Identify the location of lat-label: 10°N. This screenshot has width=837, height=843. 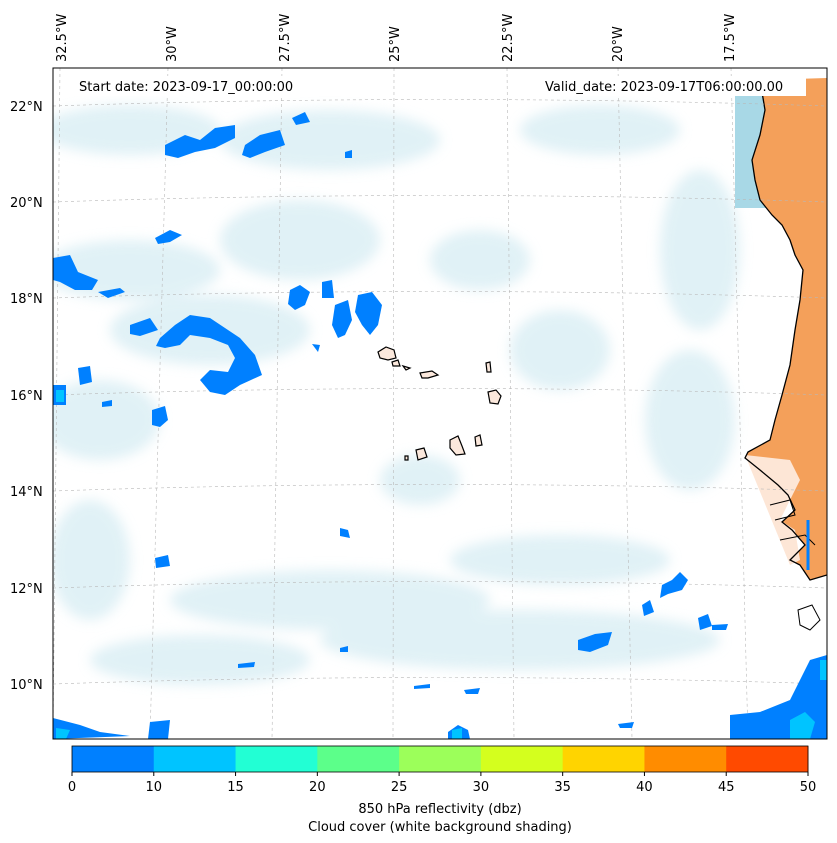
(26, 685).